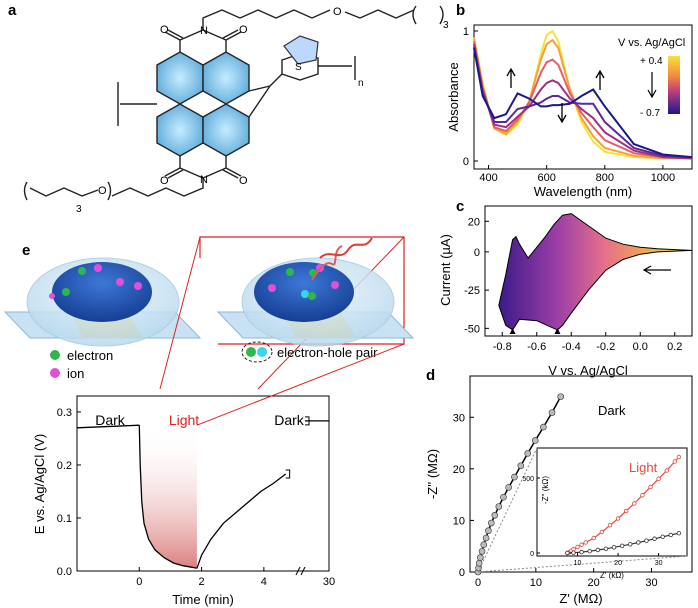 Image resolution: width=698 pixels, height=608 pixels. What do you see at coordinates (164, 181) in the screenshot?
I see `atom-o-3: O` at bounding box center [164, 181].